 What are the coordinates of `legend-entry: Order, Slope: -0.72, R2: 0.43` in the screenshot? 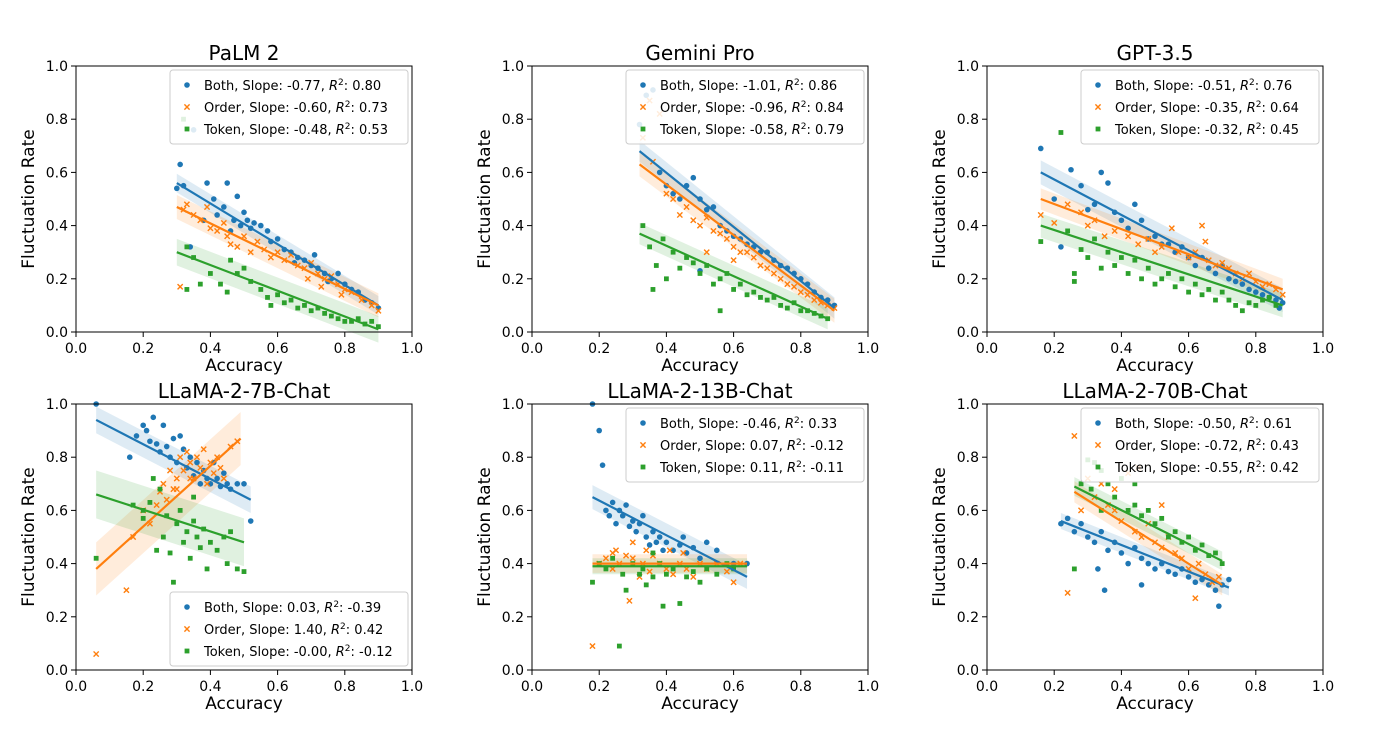 It's located at (1207, 446).